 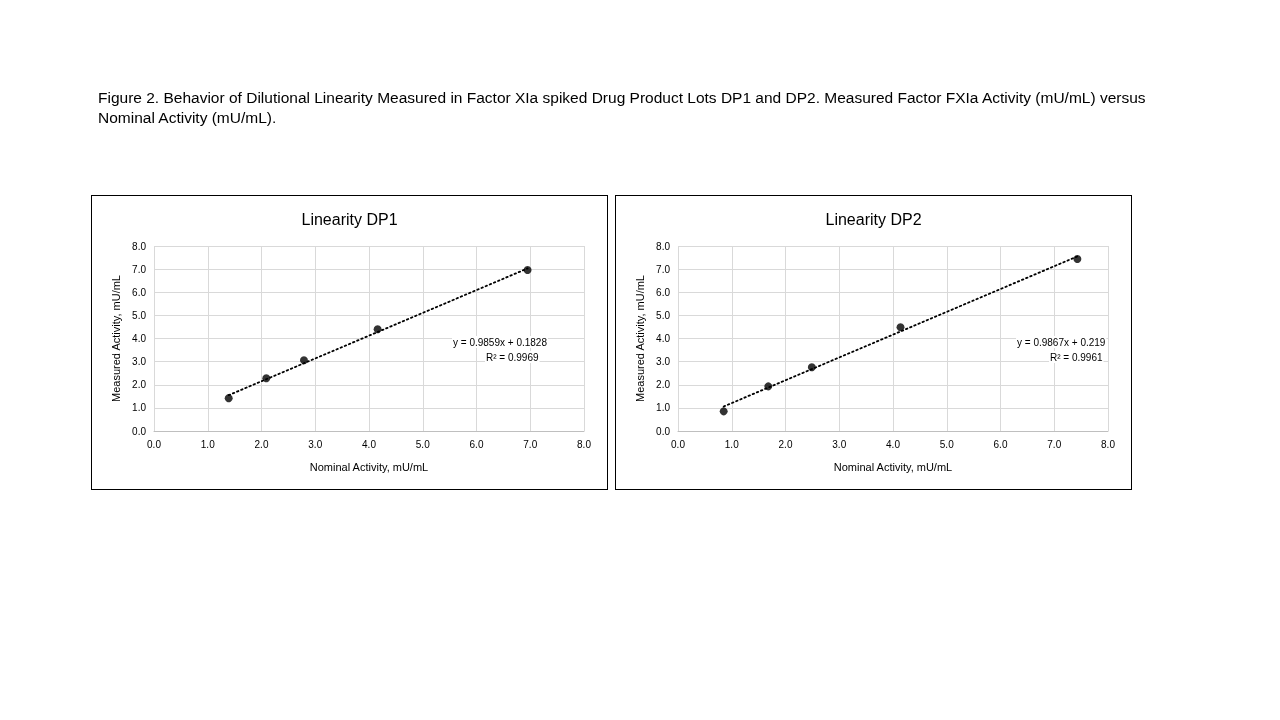 I want to click on annotation: y = 0.9859x + 0.1828, so click(x=500, y=342).